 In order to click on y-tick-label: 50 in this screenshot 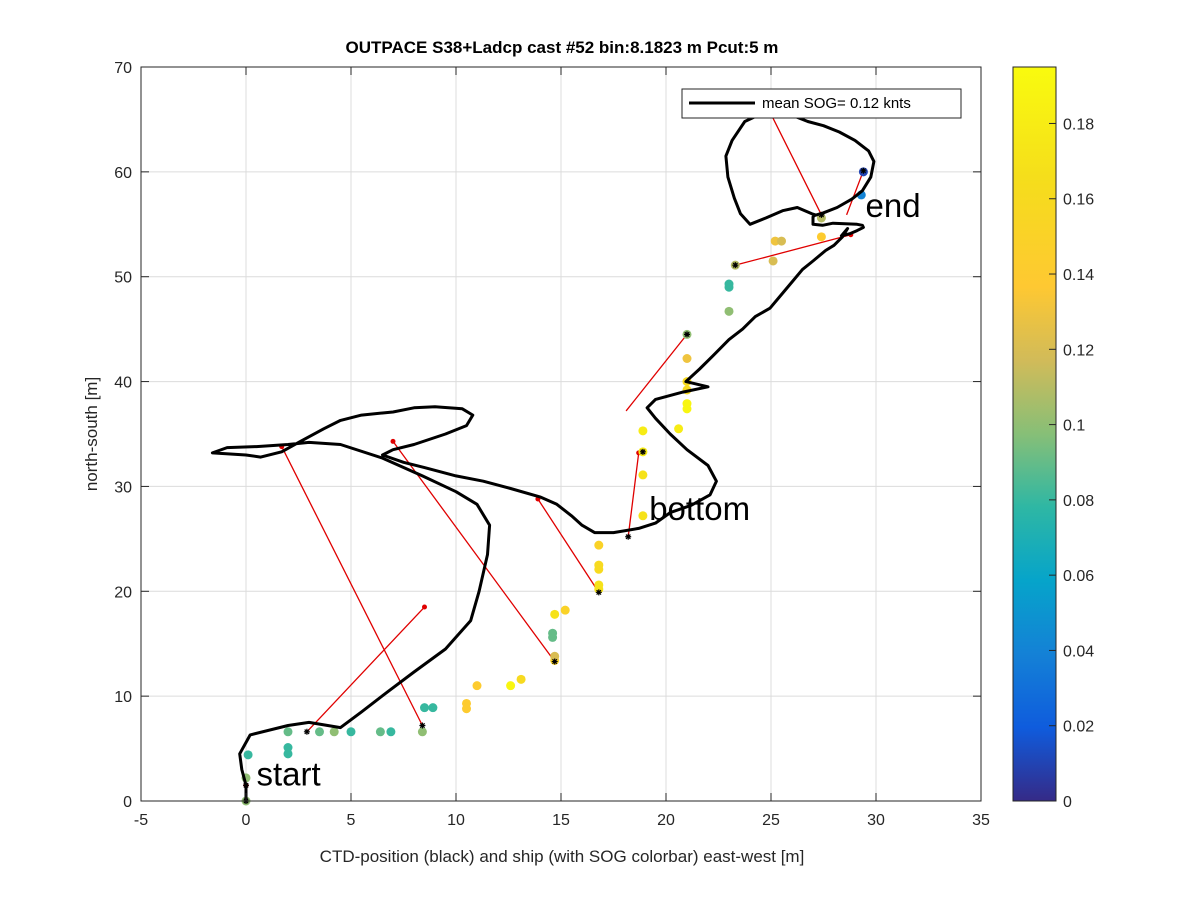, I will do `click(123, 278)`.